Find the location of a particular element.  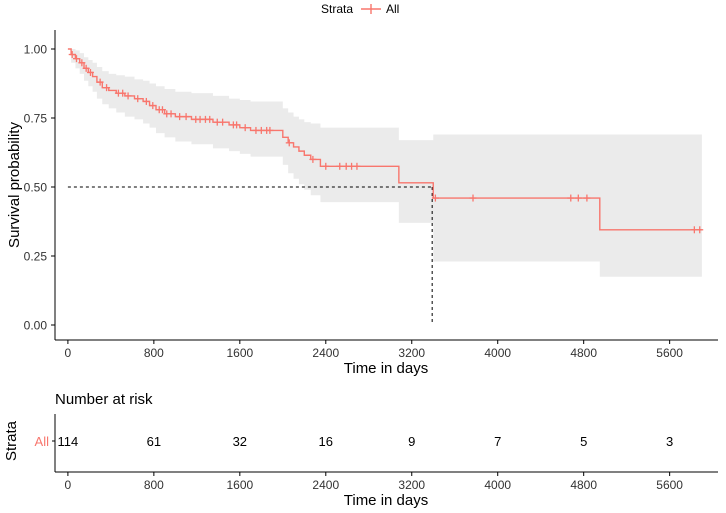

x-axis-ticks: 0 800 1600 2400 3200 4000 4800 5600 is located at coordinates (374, 350).